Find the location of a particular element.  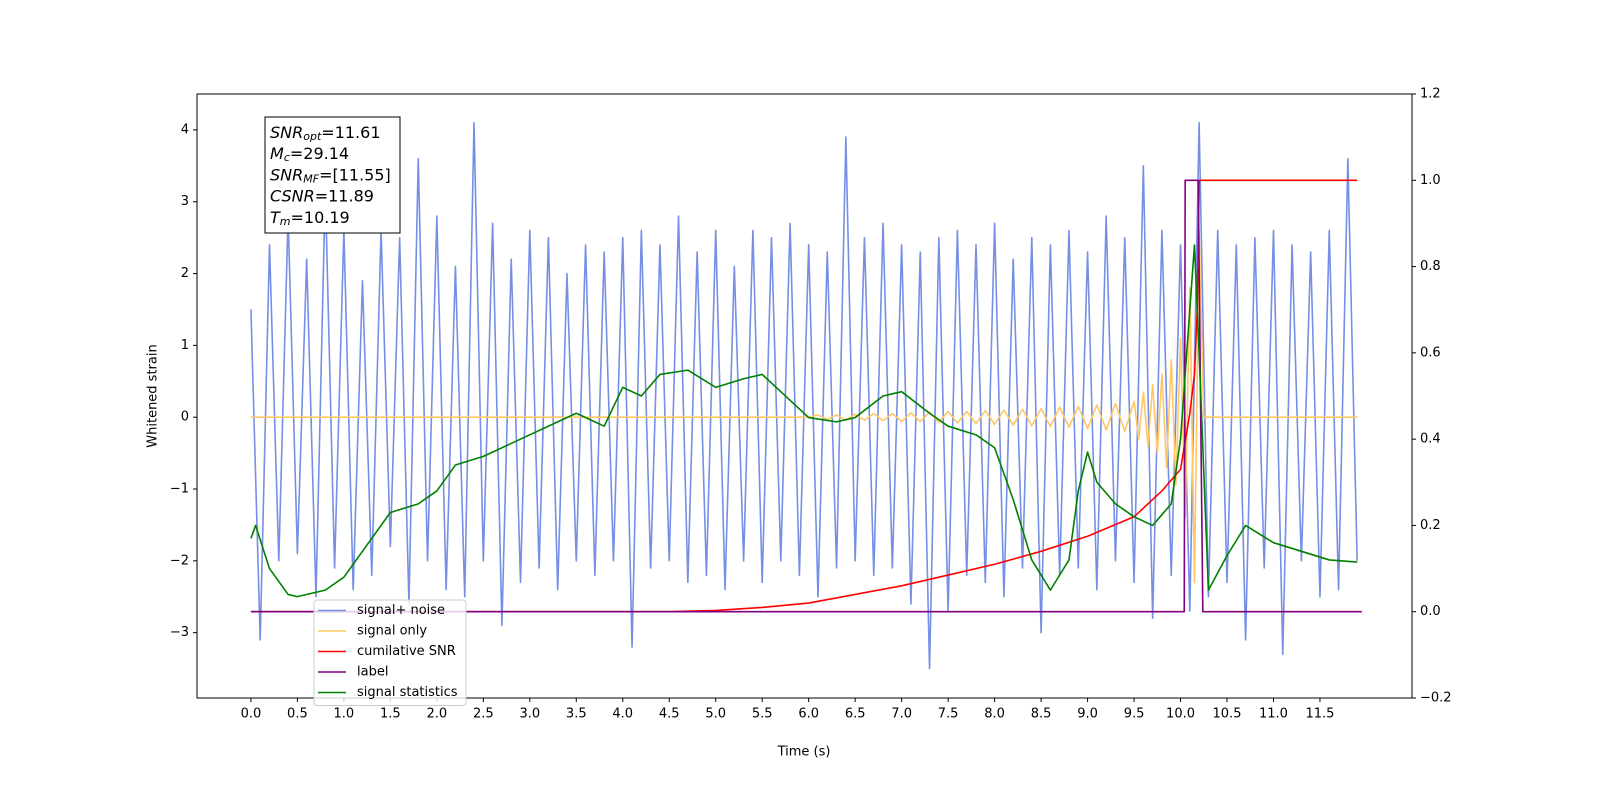

legend-label: label is located at coordinates (372, 672).